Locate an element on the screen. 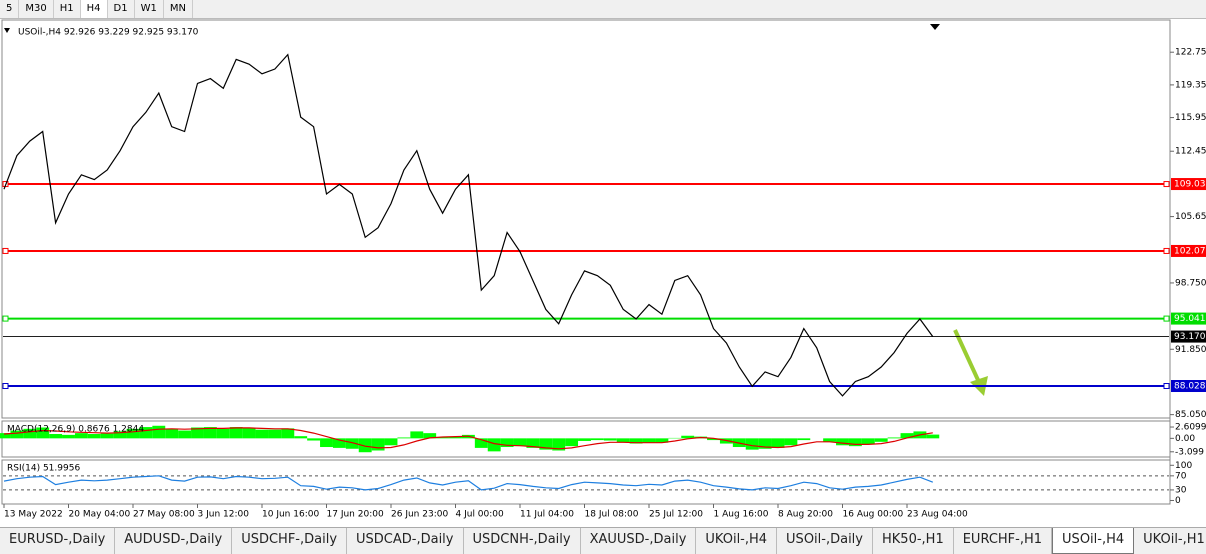  x-tick-label: 13 May 2022 is located at coordinates (33, 515).